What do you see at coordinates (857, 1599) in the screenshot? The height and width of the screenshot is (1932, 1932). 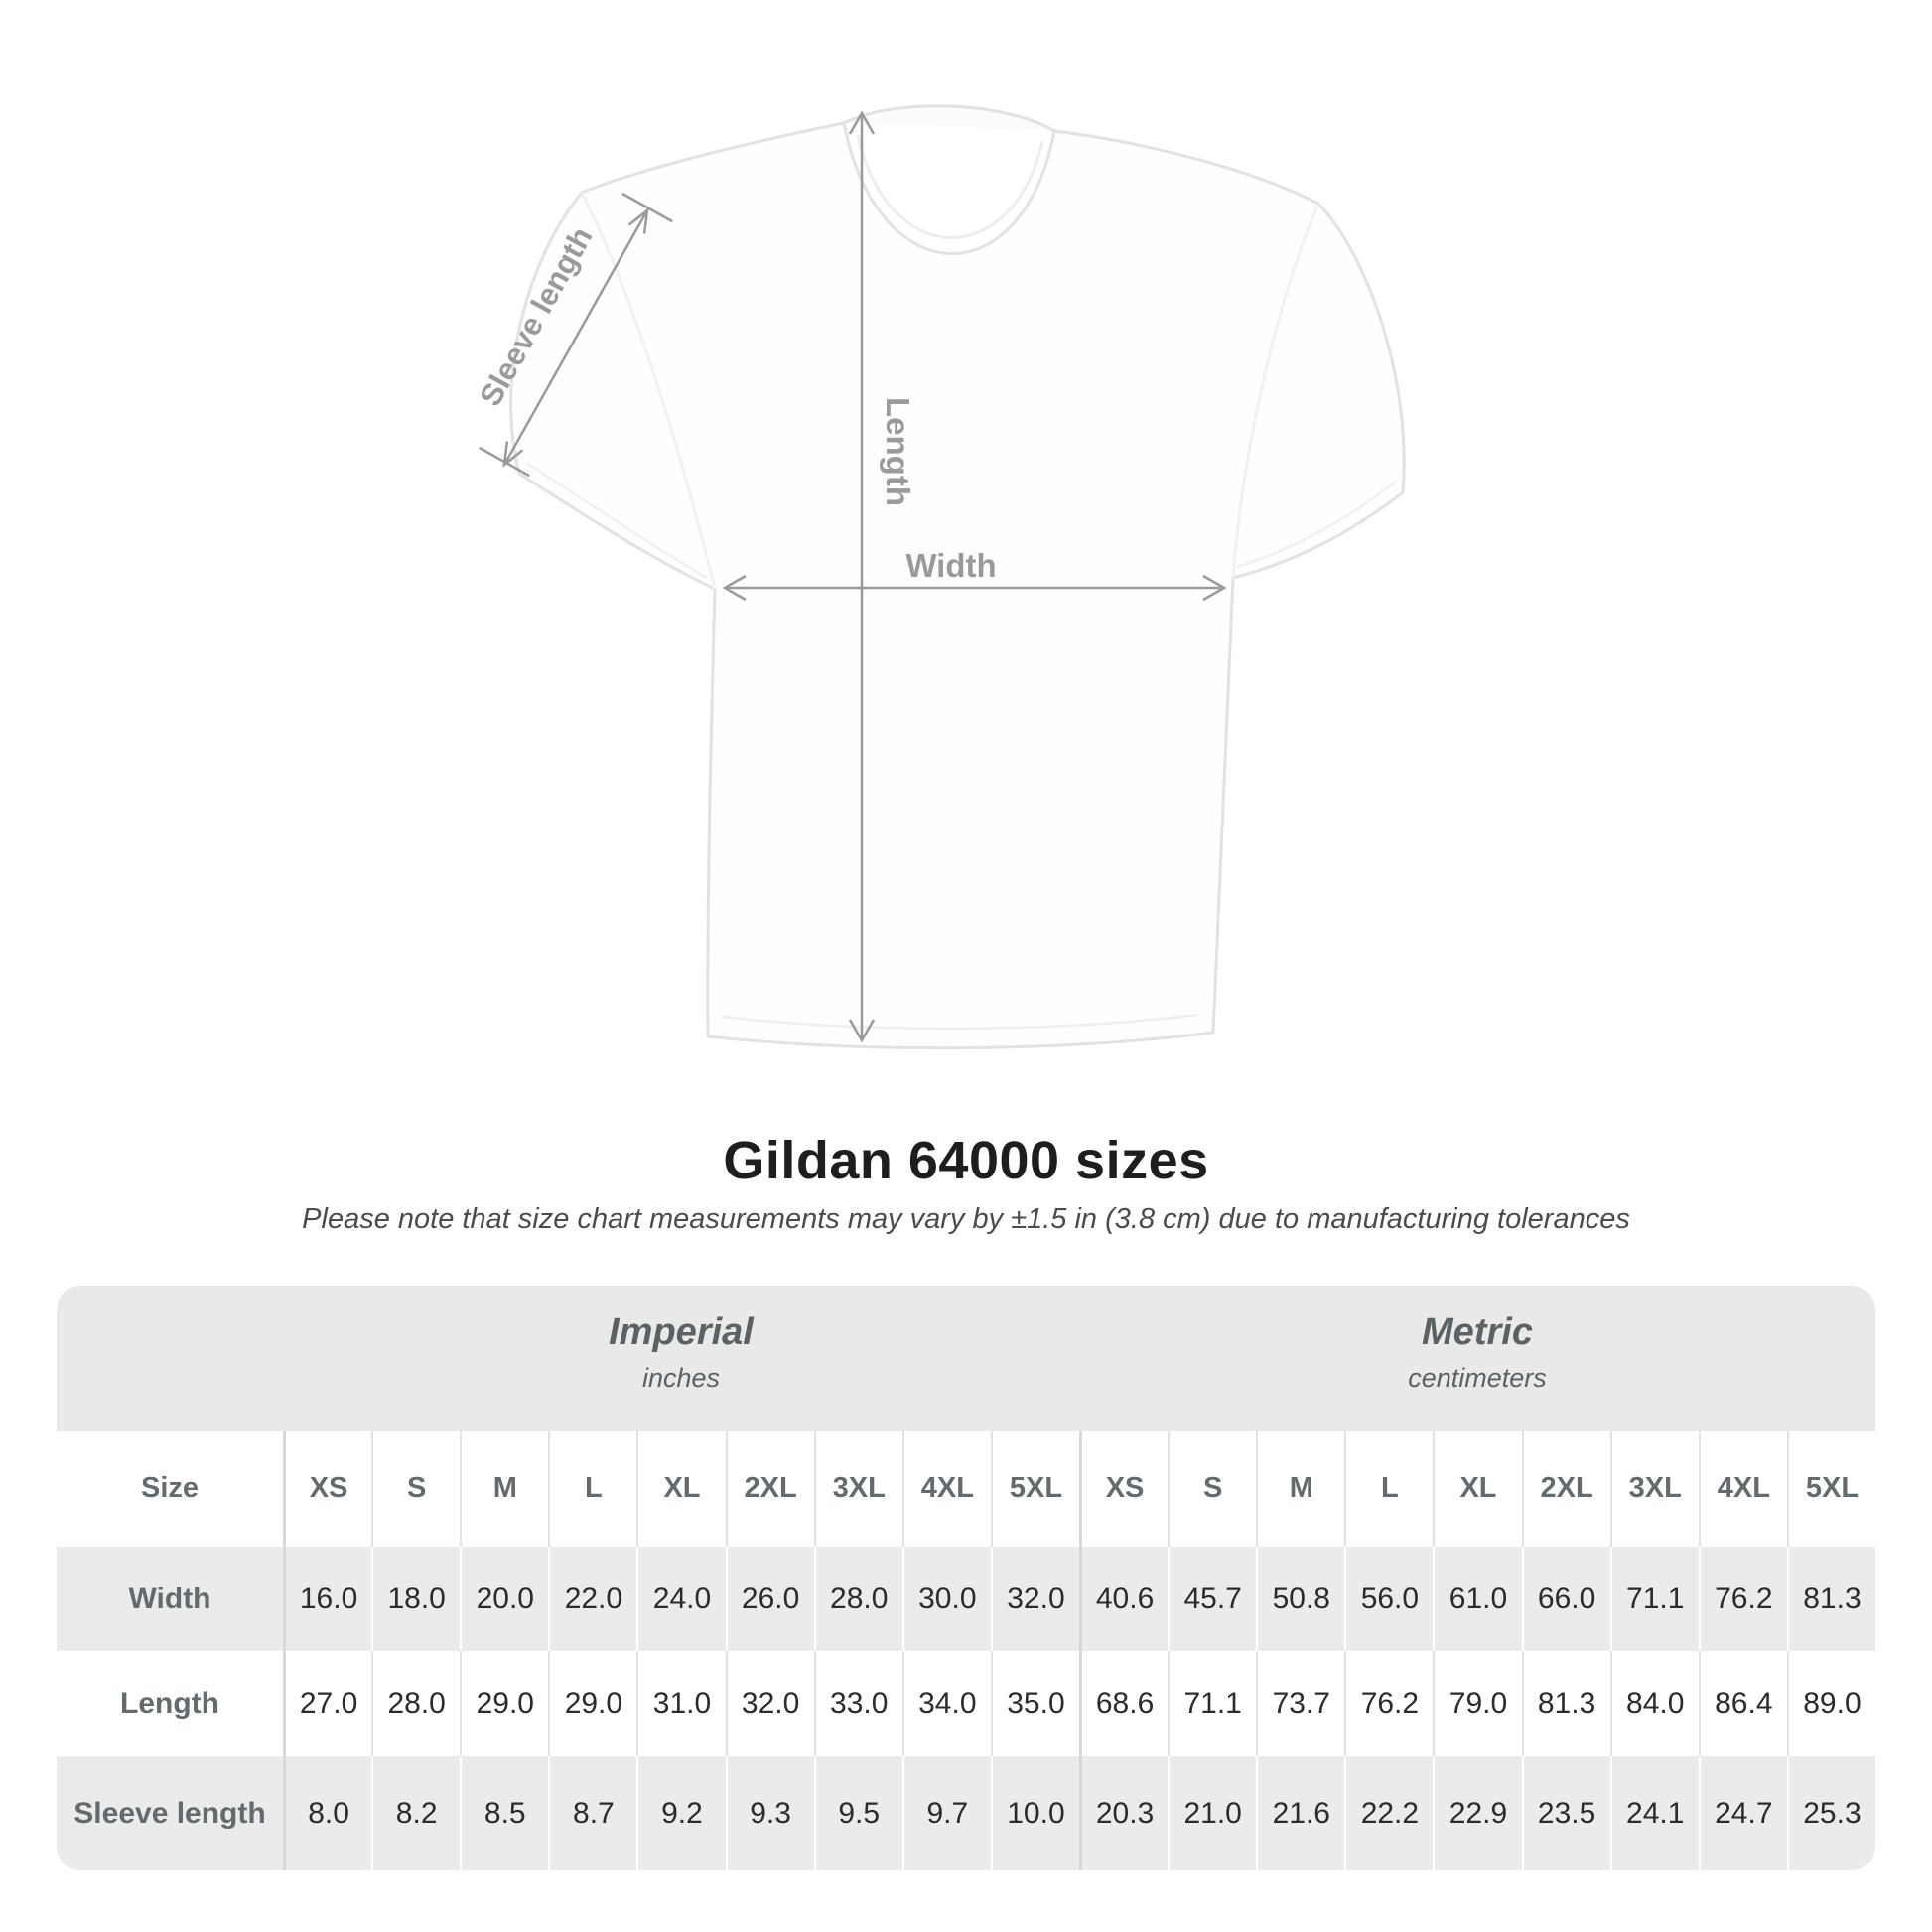 I see `measurement-row-width-cell: 28.0` at bounding box center [857, 1599].